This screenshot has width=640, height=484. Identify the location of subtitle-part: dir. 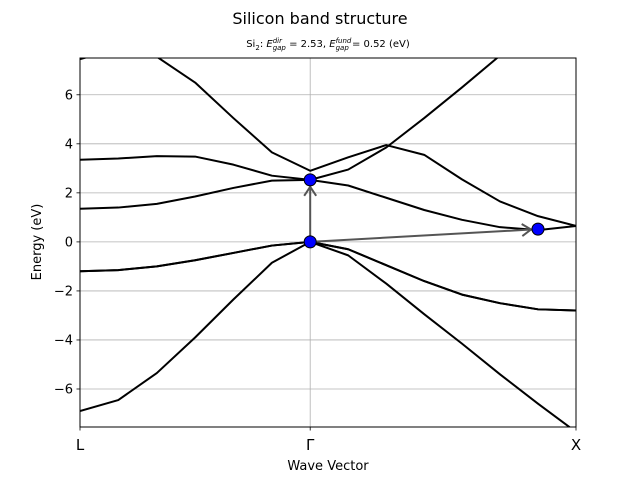
(278, 41).